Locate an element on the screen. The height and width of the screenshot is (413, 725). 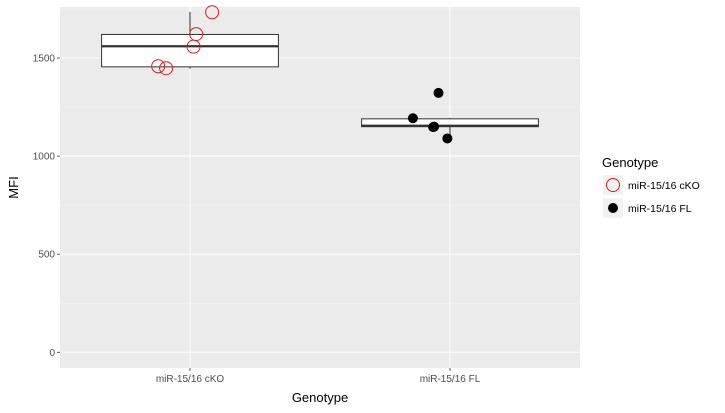
x-axis-title: Genotype is located at coordinates (320, 397).